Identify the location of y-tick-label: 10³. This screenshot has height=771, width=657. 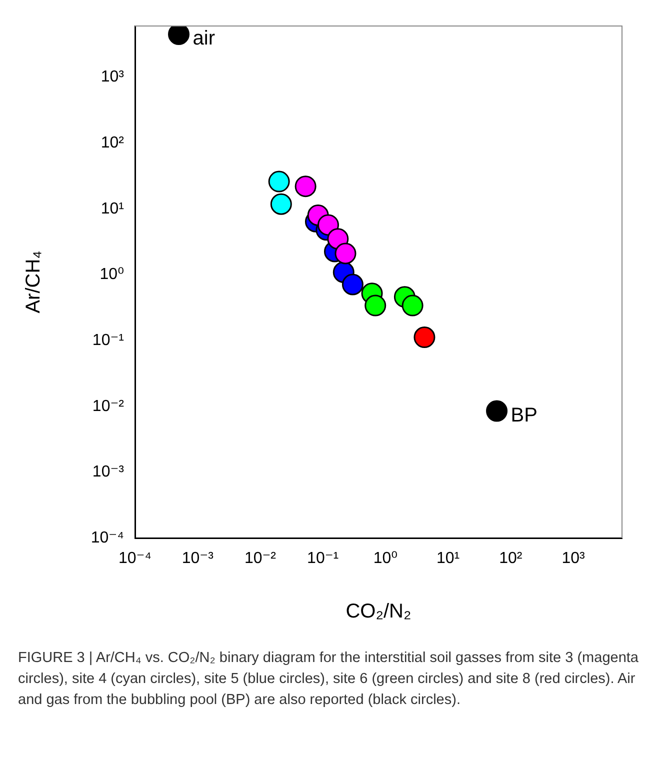
(112, 77).